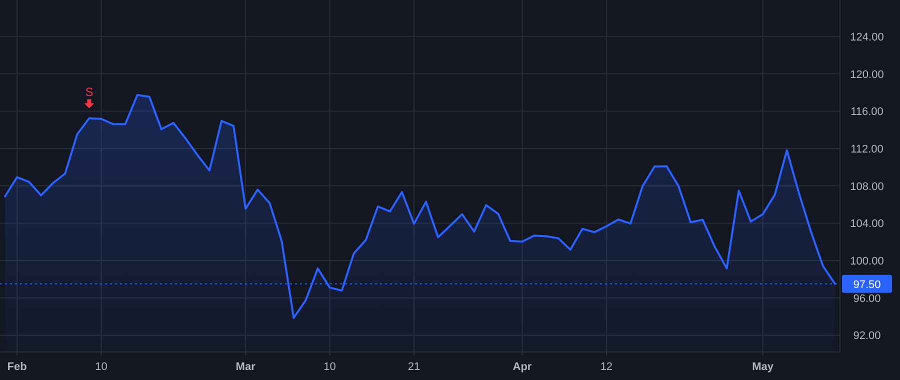 This screenshot has width=900, height=380. Describe the element at coordinates (763, 367) in the screenshot. I see `x-tick-label: May` at that location.